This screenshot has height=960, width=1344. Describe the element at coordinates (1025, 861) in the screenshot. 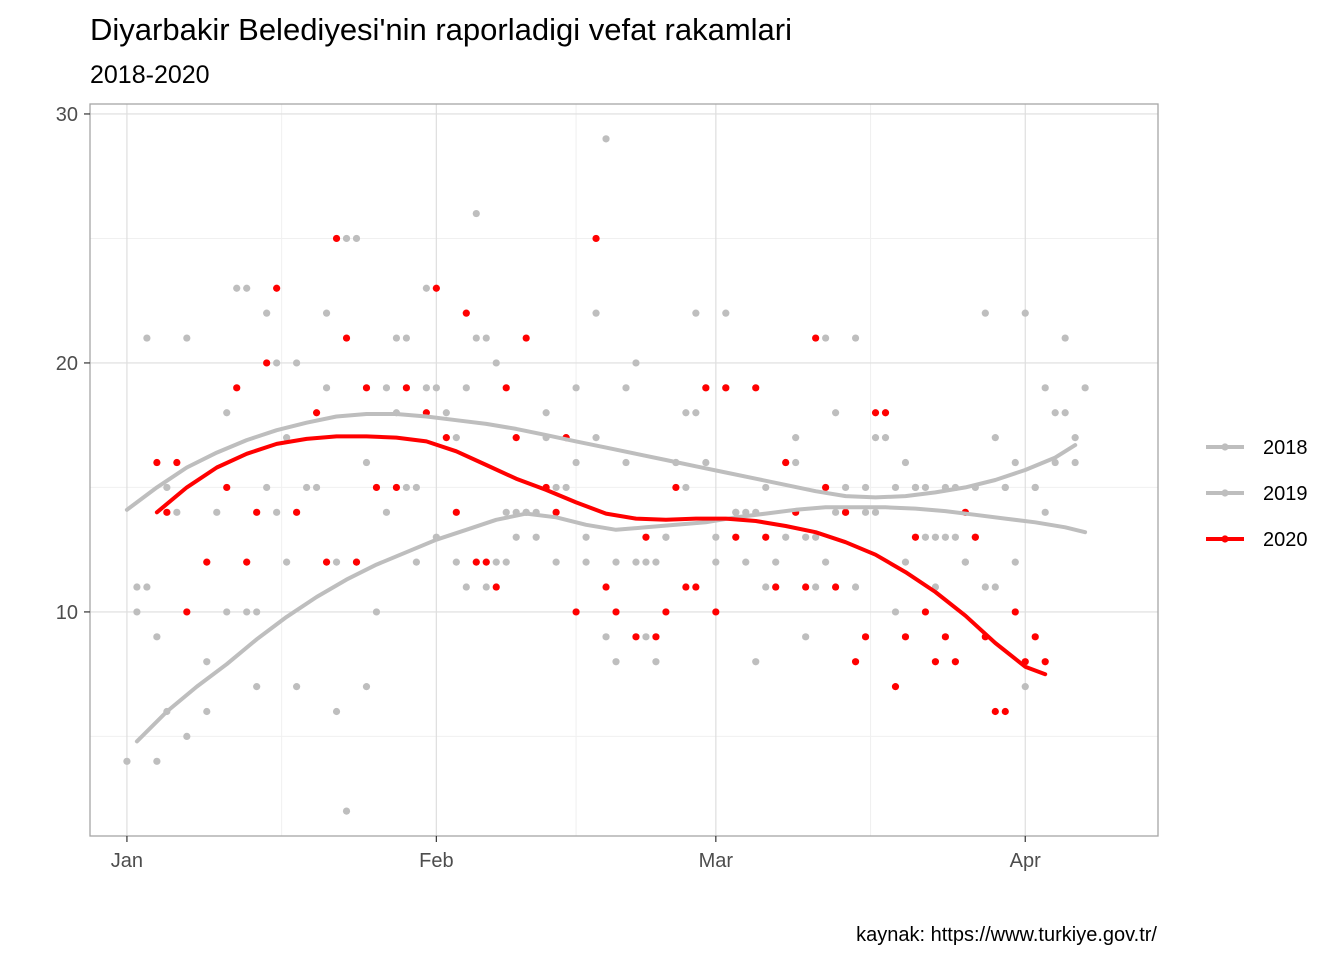

I see `x-tick-label: Apr` at that location.